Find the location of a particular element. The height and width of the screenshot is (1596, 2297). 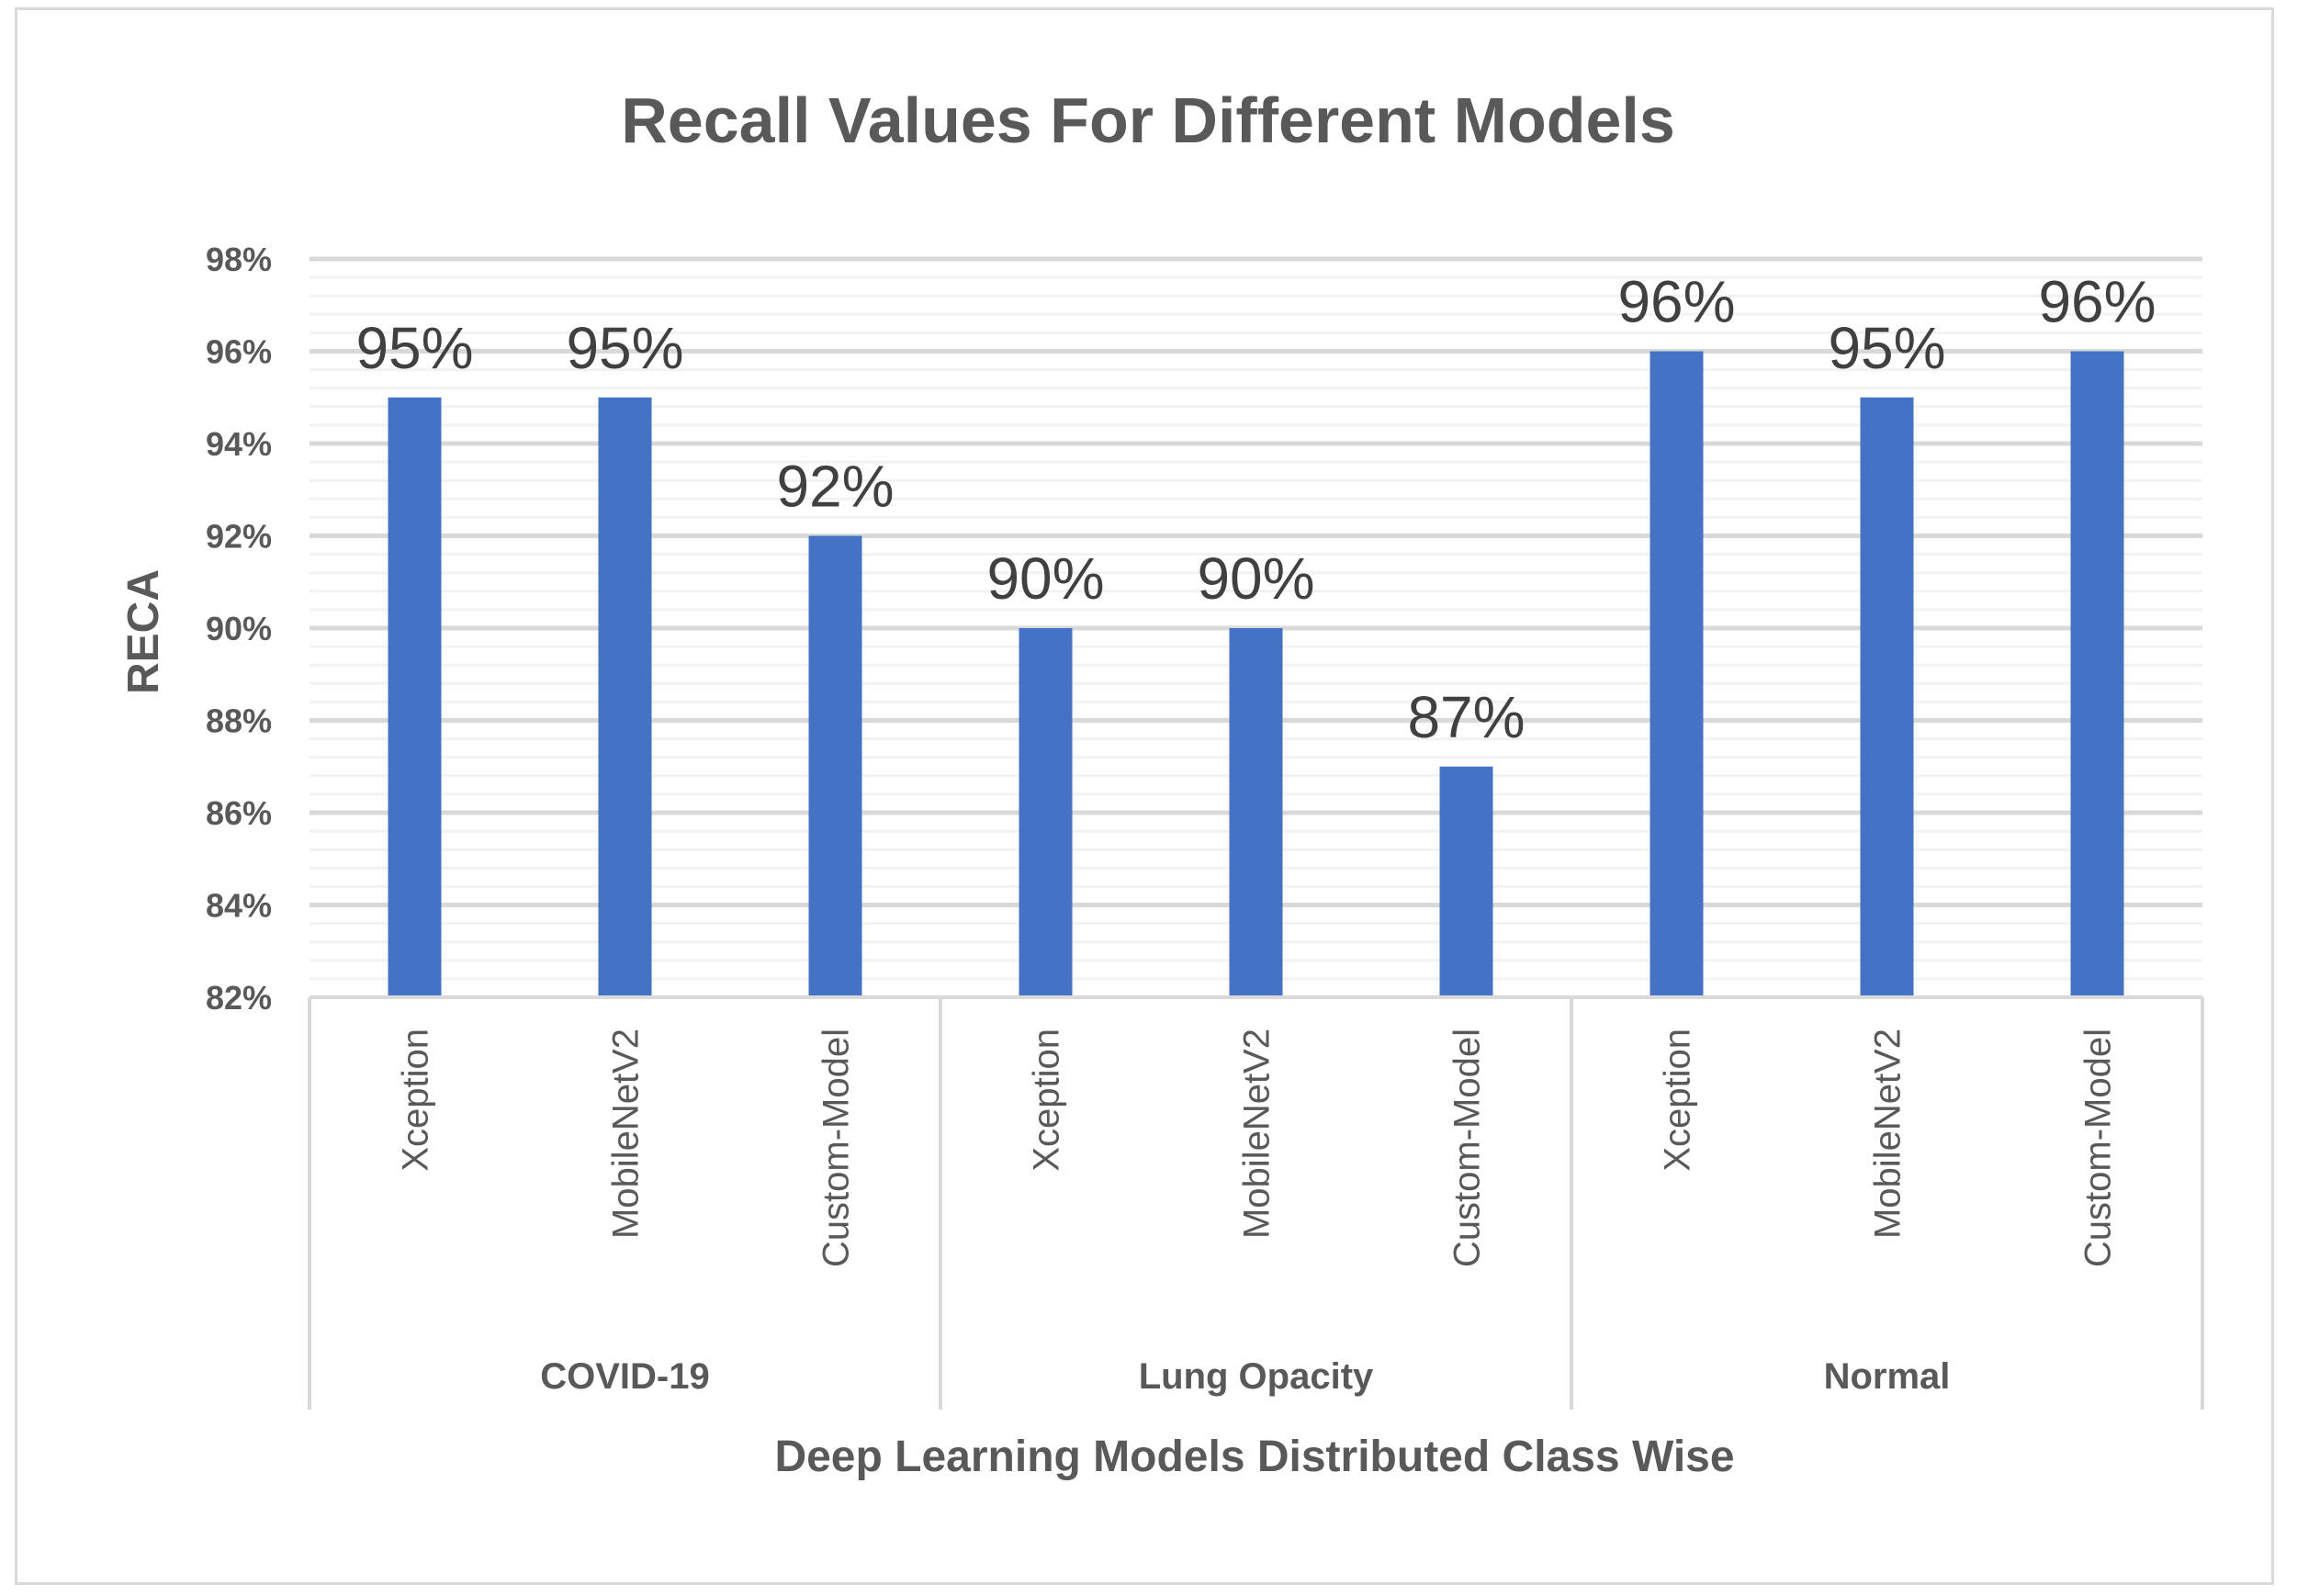

y-axis-title: RECA is located at coordinates (143, 631).